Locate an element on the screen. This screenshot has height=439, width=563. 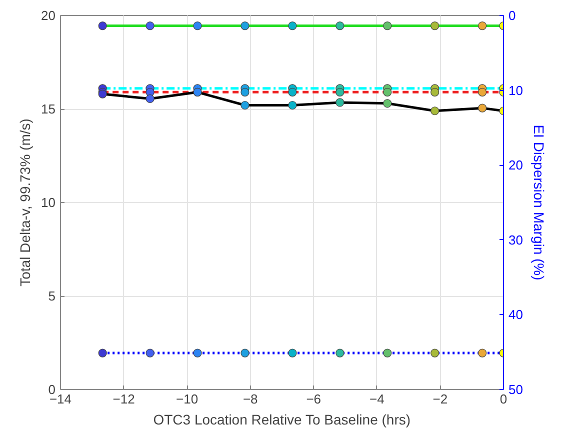
y-axis-title: Total Delta-v, 99.73% (m/s) is located at coordinates (25, 202).